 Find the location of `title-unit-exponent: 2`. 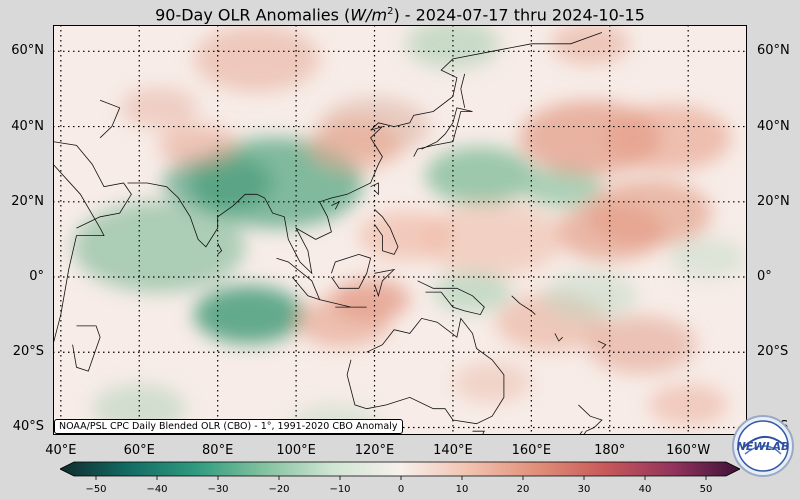

title-unit-exponent: 2 is located at coordinates (390, 11).